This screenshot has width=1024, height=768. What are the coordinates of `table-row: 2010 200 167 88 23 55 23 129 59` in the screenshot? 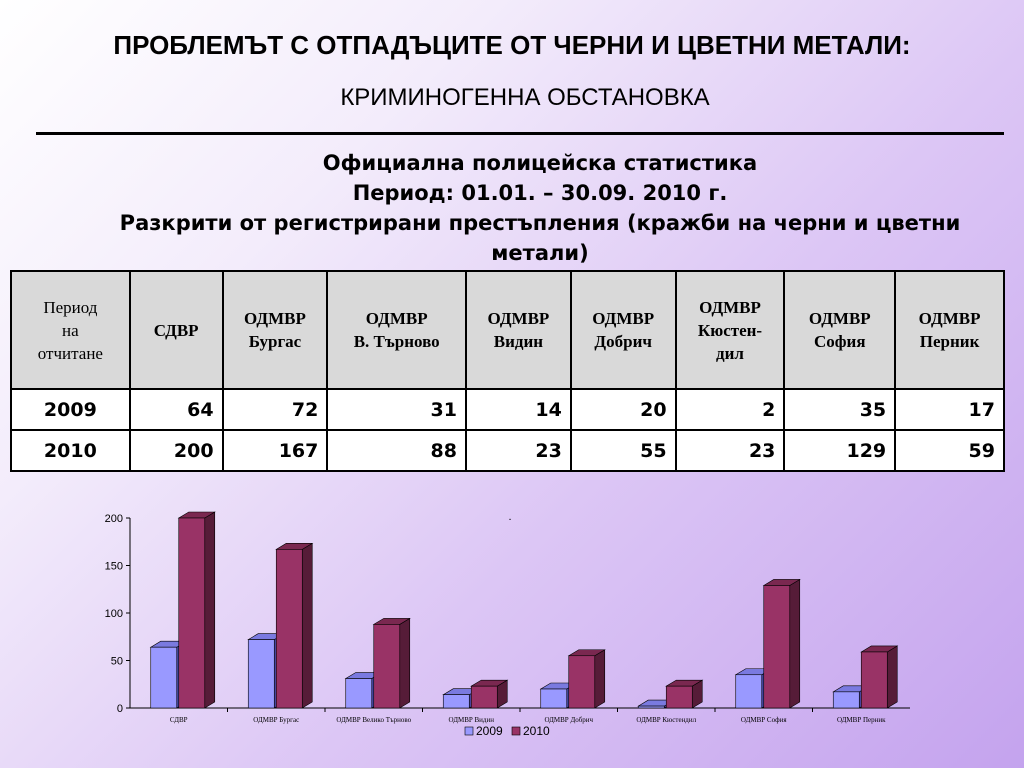 It's located at (507, 450).